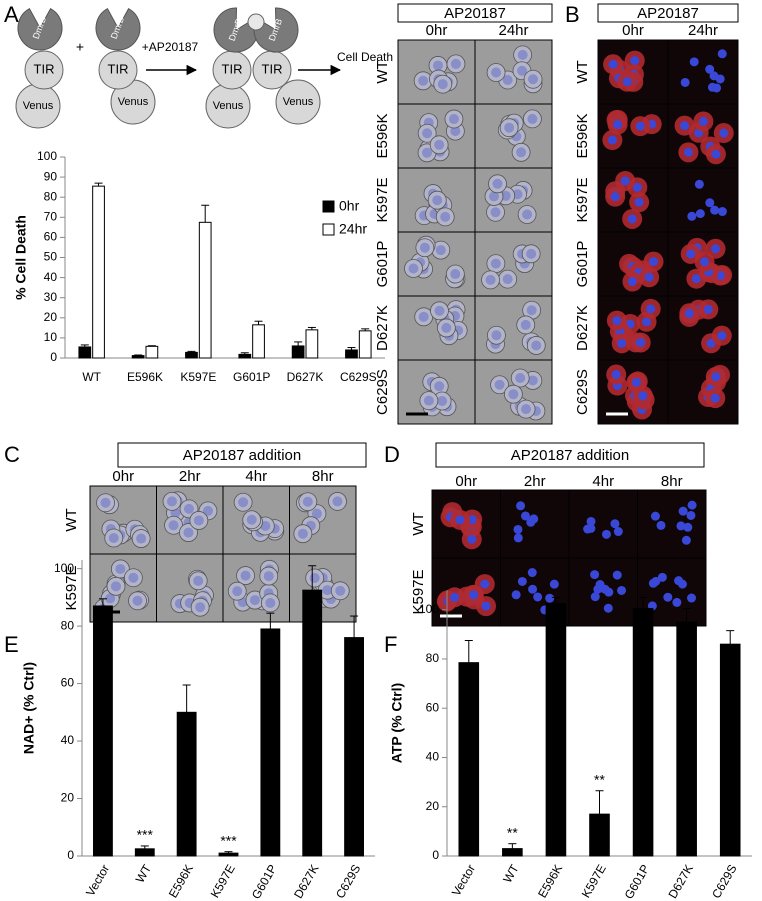 This screenshot has height=901, width=762. I want to click on x-tick-label: WT, so click(144, 874).